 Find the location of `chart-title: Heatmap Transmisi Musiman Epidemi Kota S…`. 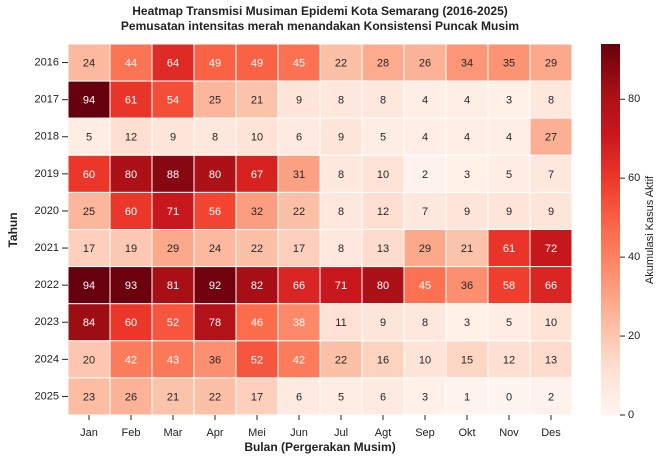

chart-title: Heatmap Transmisi Musiman Epidemi Kota S… is located at coordinates (319, 11).